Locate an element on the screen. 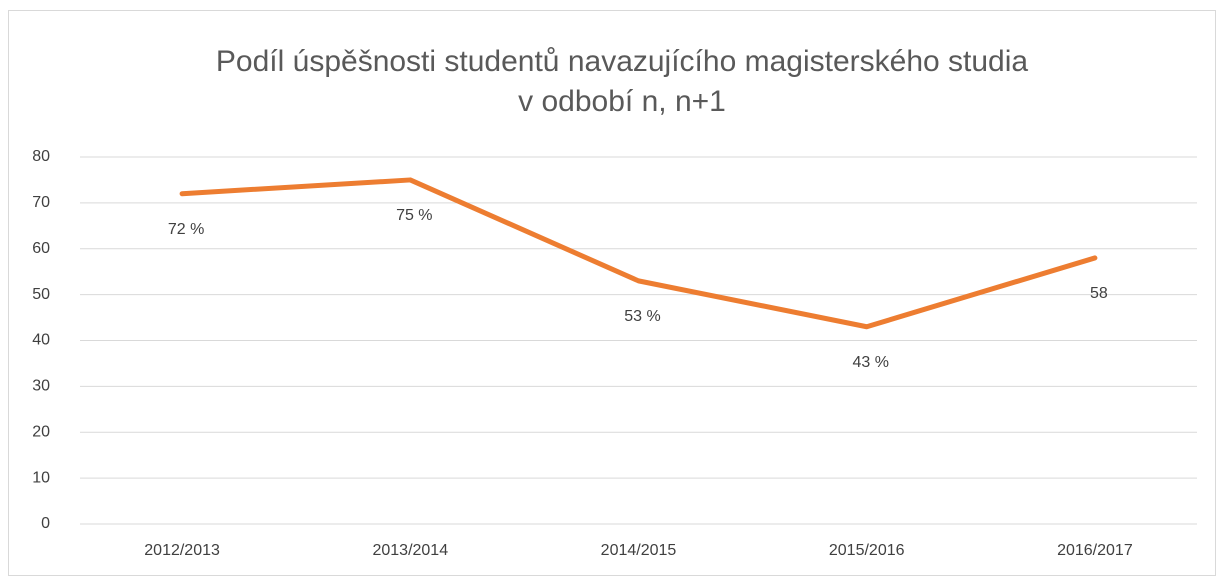 This screenshot has width=1217, height=577. y-tick-label: 30 is located at coordinates (41, 386).